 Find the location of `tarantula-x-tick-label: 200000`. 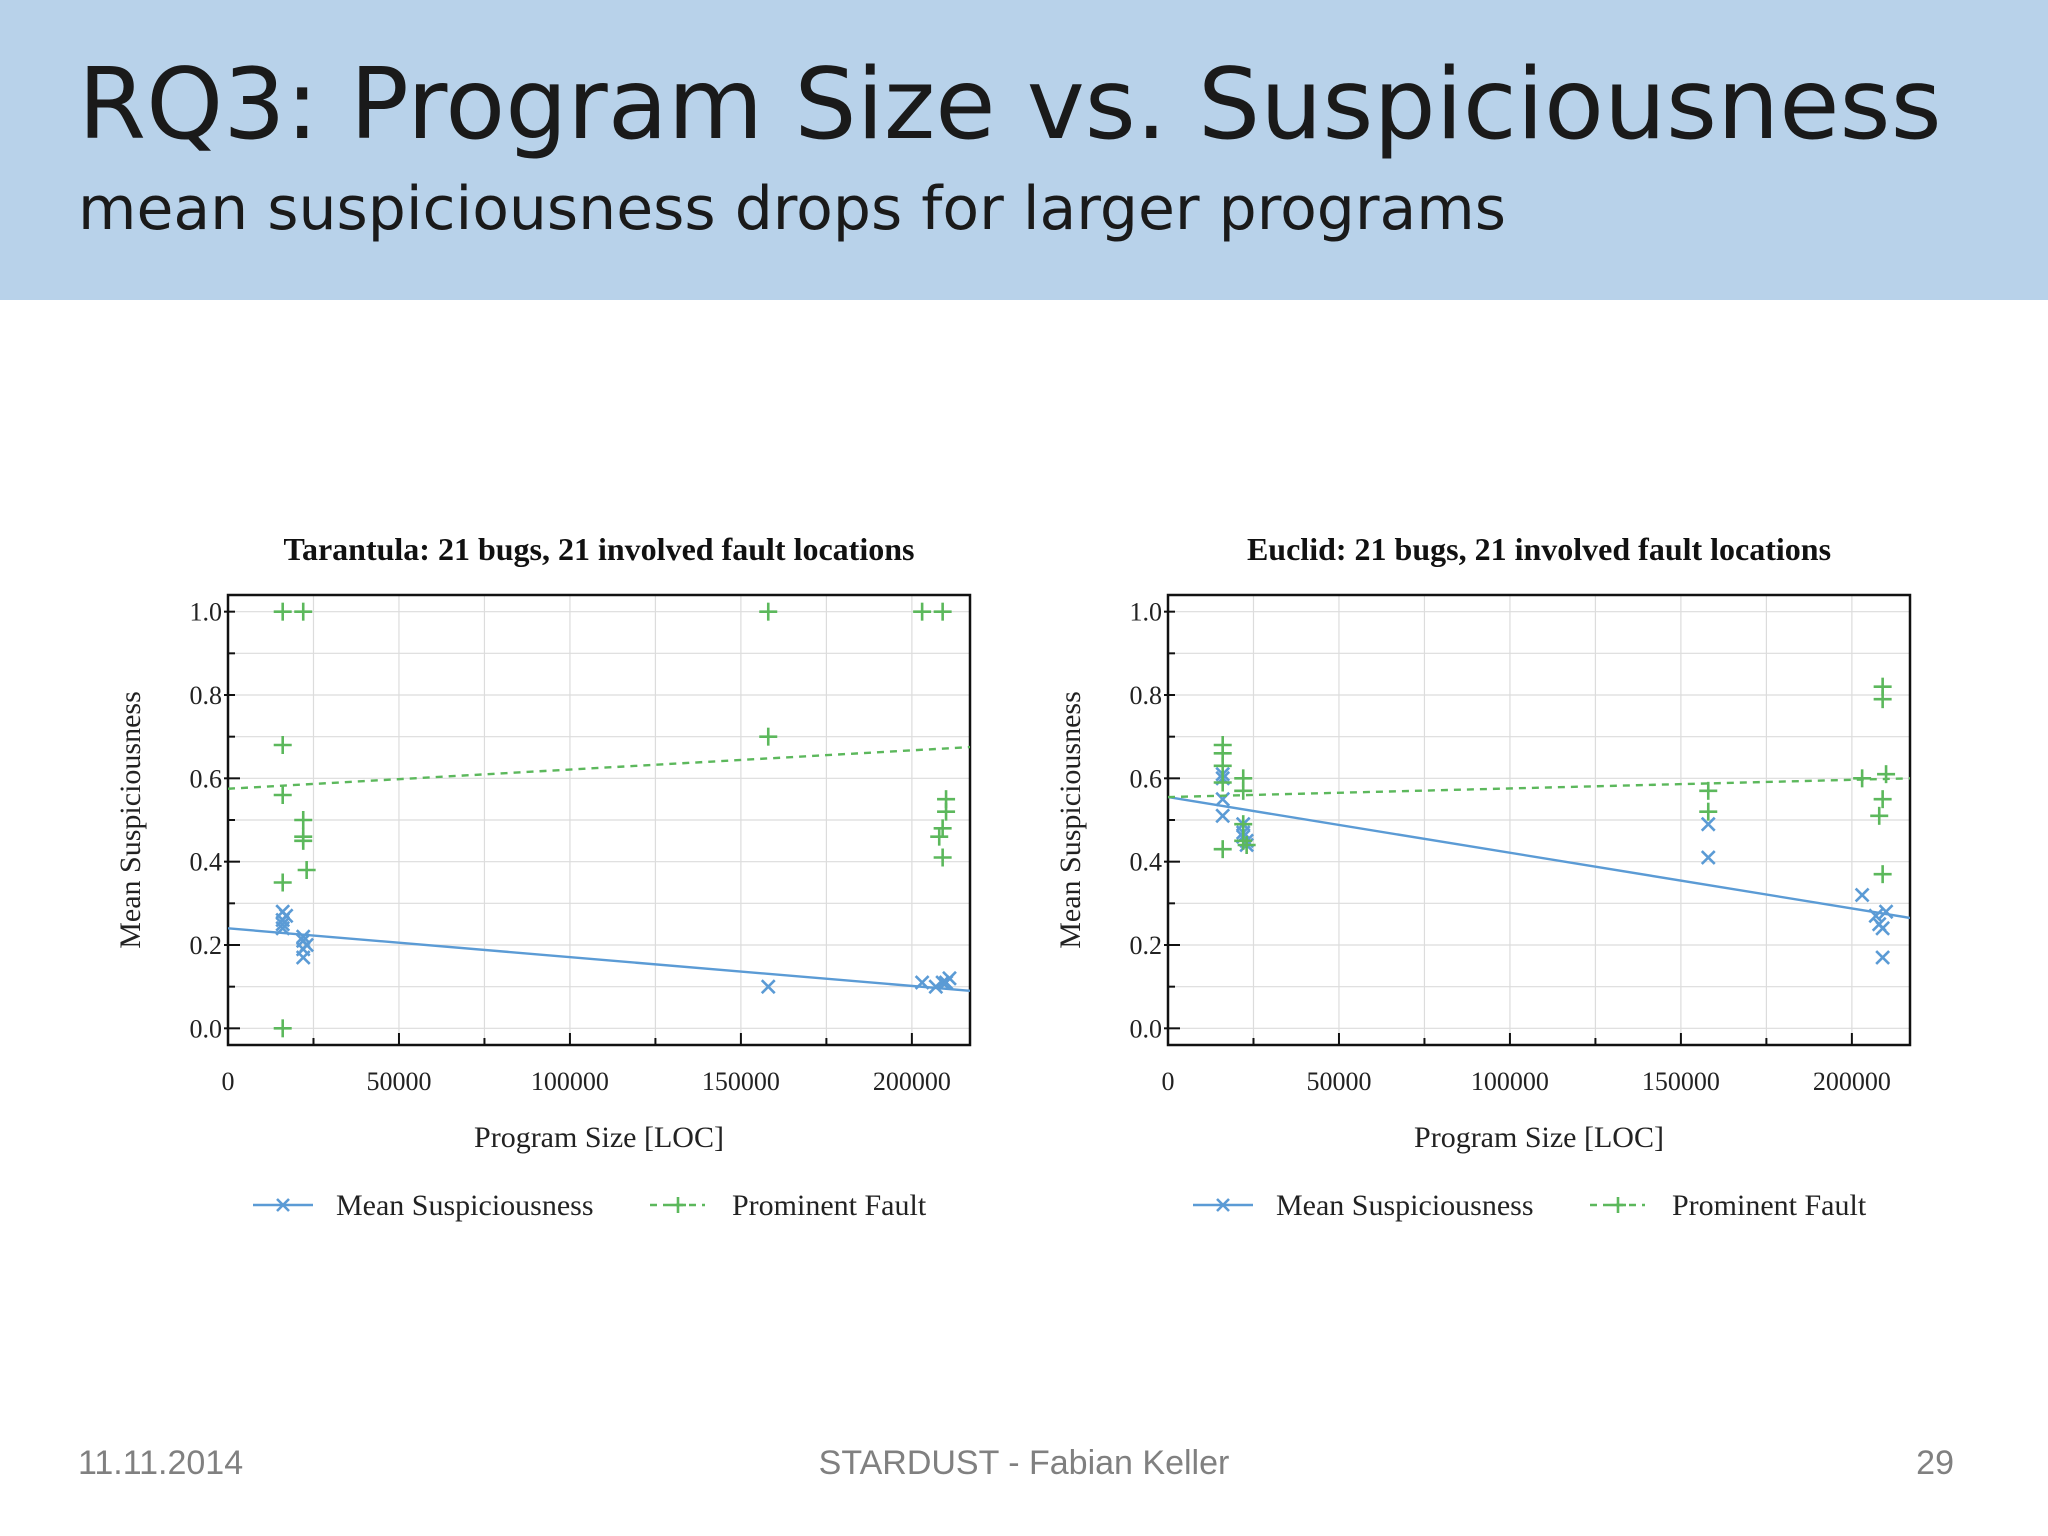

tarantula-x-tick-label: 200000 is located at coordinates (912, 1081).